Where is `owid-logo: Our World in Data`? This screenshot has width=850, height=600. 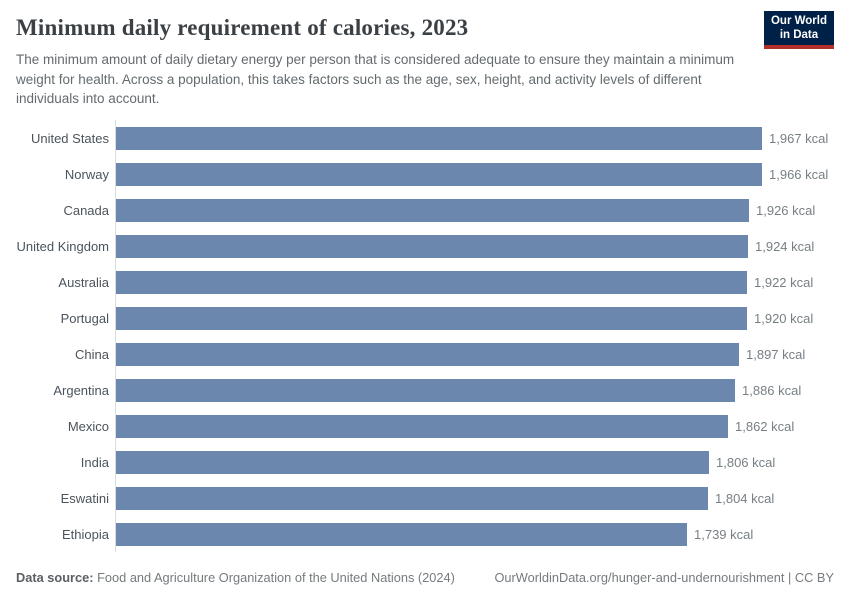 owid-logo: Our World in Data is located at coordinates (798, 30).